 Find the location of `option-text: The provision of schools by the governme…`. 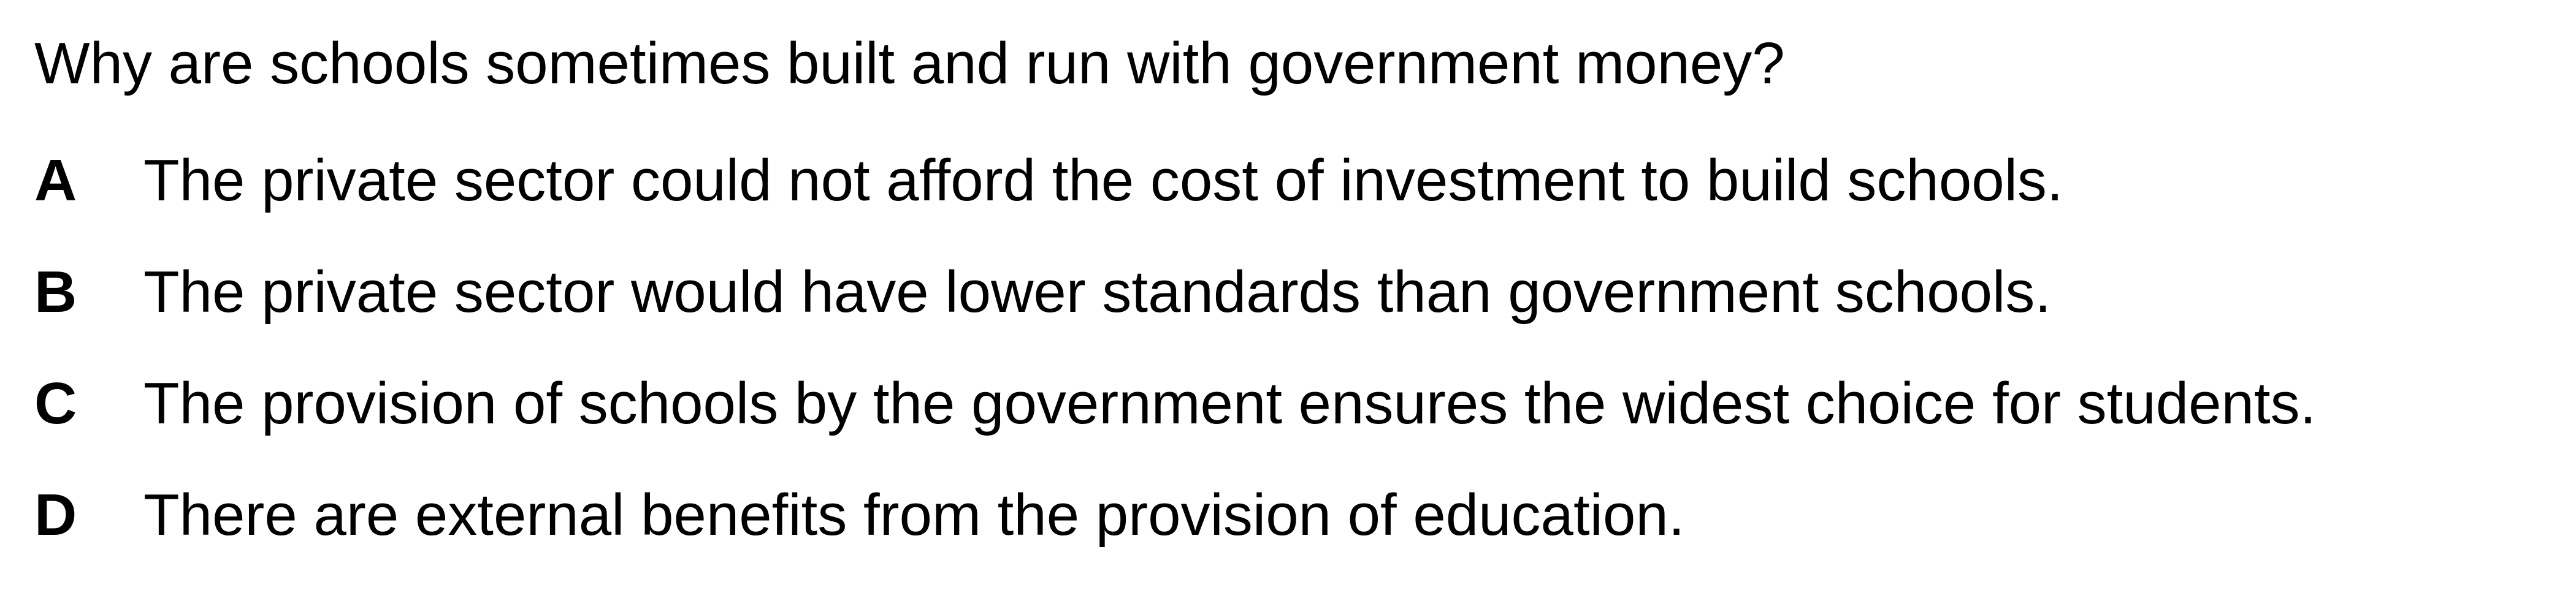

option-text: The provision of schools by the governme… is located at coordinates (1230, 403).